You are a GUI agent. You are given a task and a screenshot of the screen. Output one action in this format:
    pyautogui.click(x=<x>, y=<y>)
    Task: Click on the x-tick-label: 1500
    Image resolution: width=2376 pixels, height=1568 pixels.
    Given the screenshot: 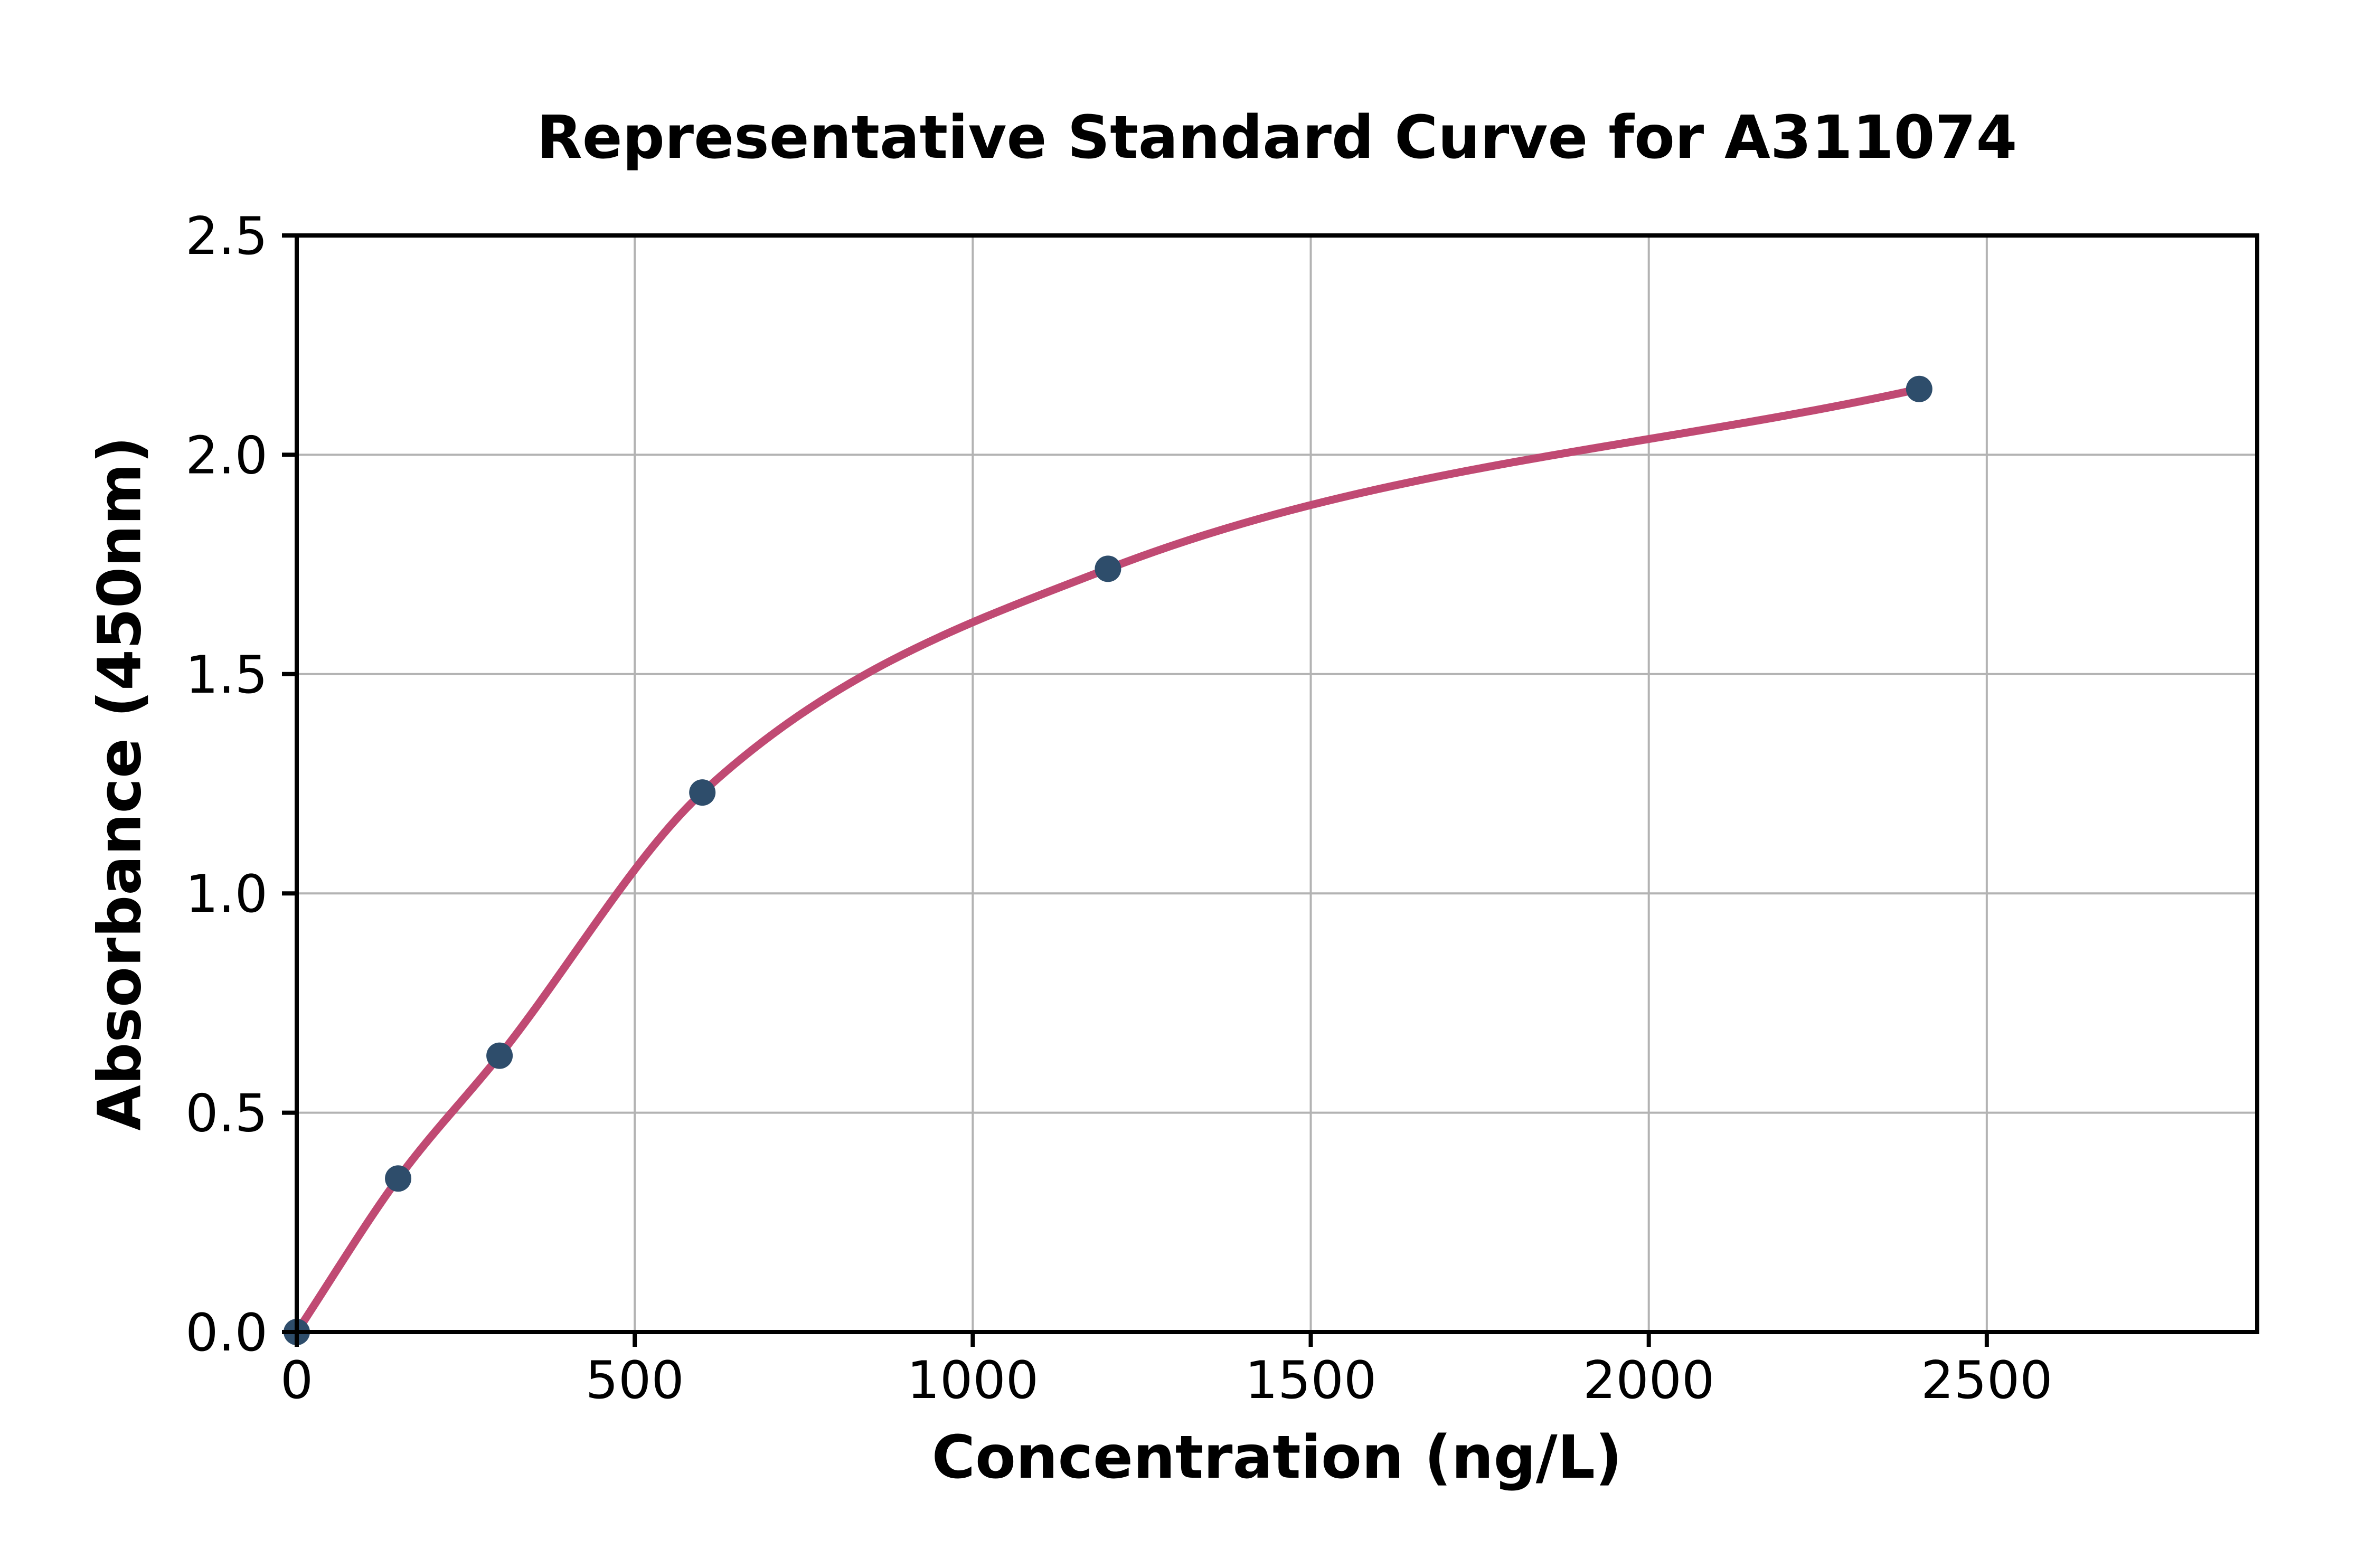 What is the action you would take?
    pyautogui.click(x=1311, y=1381)
    